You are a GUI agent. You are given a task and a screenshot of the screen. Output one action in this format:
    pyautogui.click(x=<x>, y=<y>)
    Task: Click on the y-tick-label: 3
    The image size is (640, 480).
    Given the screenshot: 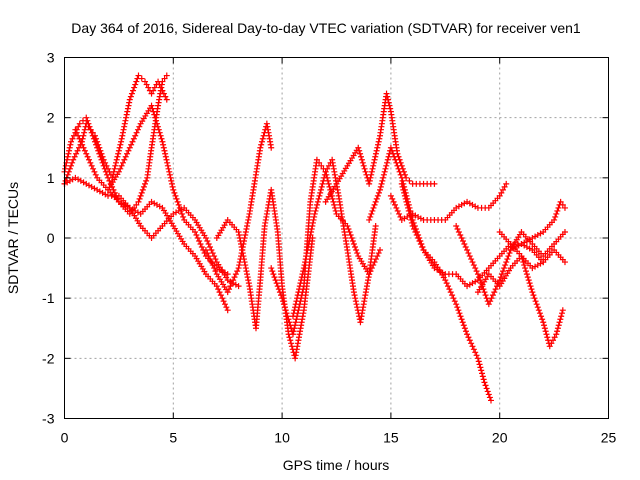 What is the action you would take?
    pyautogui.click(x=51, y=58)
    